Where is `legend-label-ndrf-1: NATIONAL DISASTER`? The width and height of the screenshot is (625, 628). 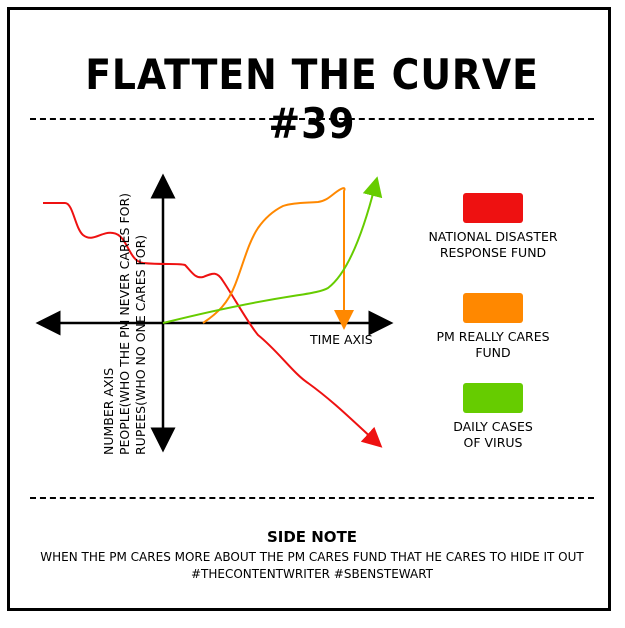
legend-label-ndrf-1: NATIONAL DISASTER is located at coordinates (492, 236).